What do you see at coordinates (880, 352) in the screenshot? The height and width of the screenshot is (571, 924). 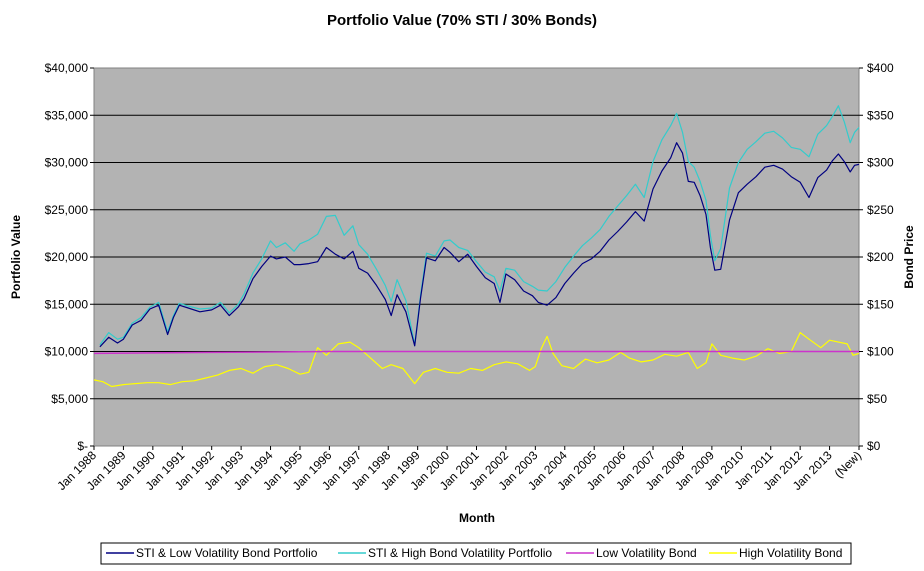 I see `y2-tick-label: $100` at bounding box center [880, 352].